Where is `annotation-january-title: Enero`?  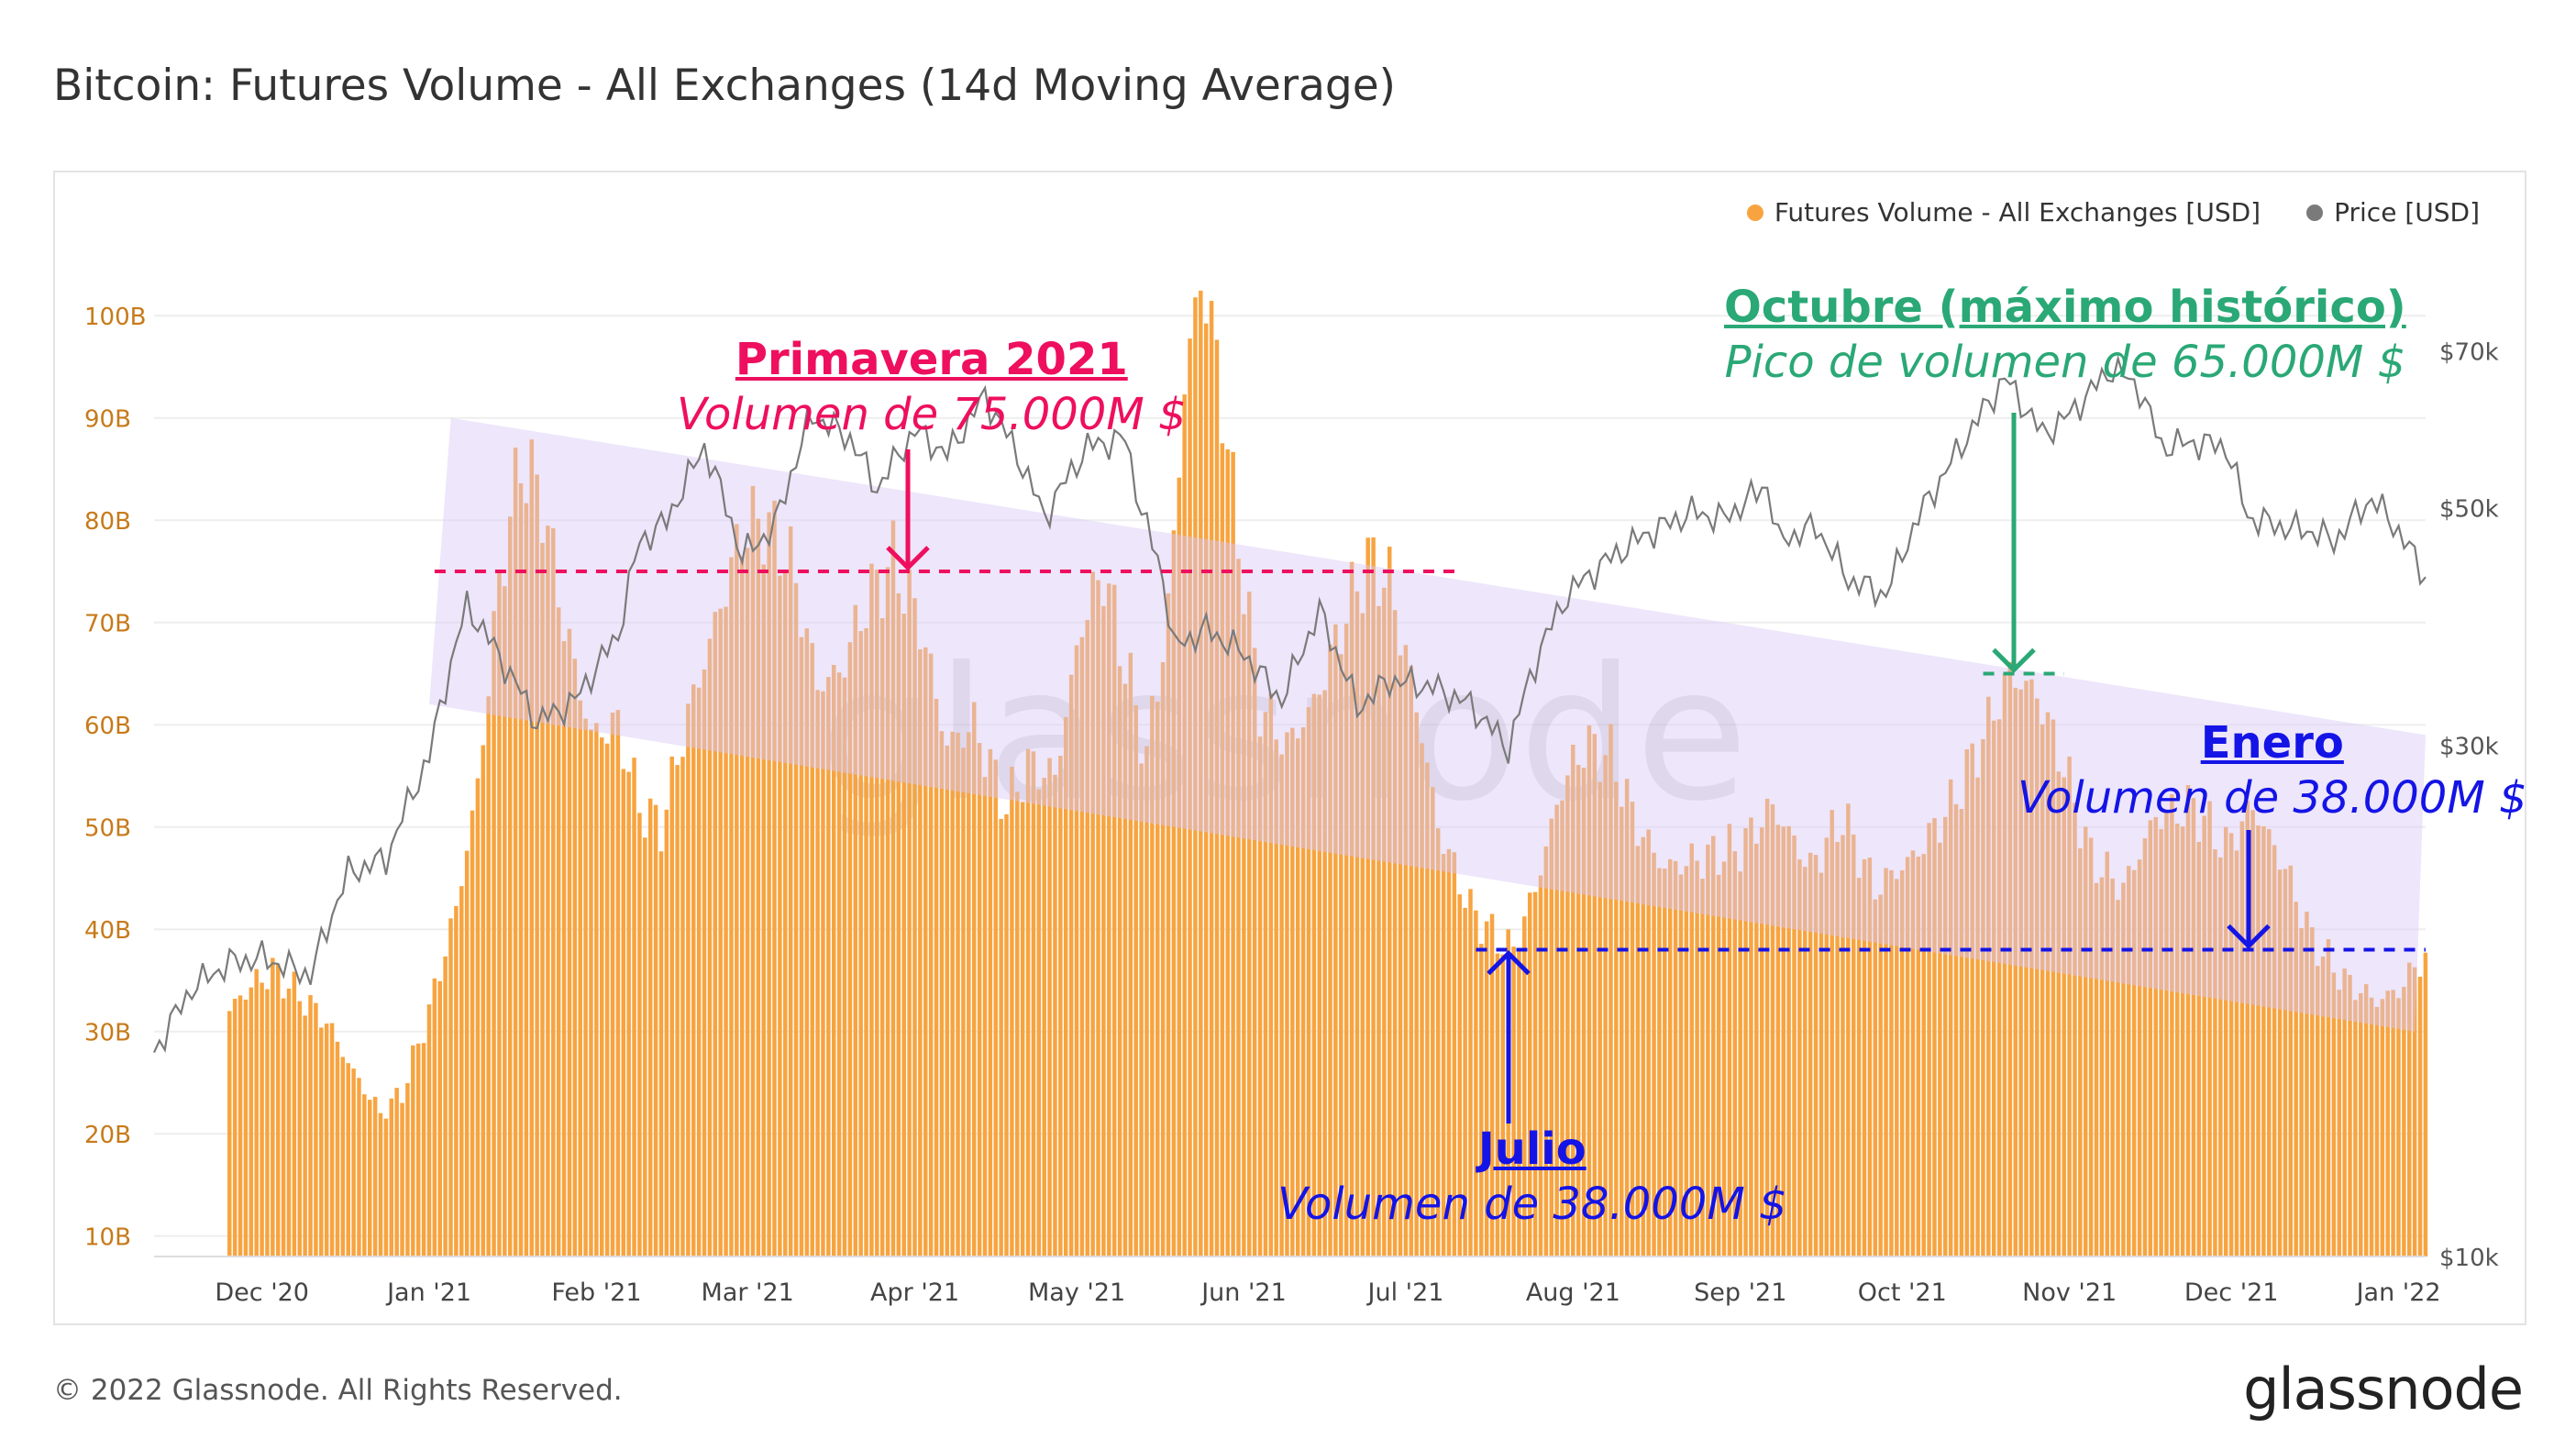
annotation-january-title: Enero is located at coordinates (2272, 743).